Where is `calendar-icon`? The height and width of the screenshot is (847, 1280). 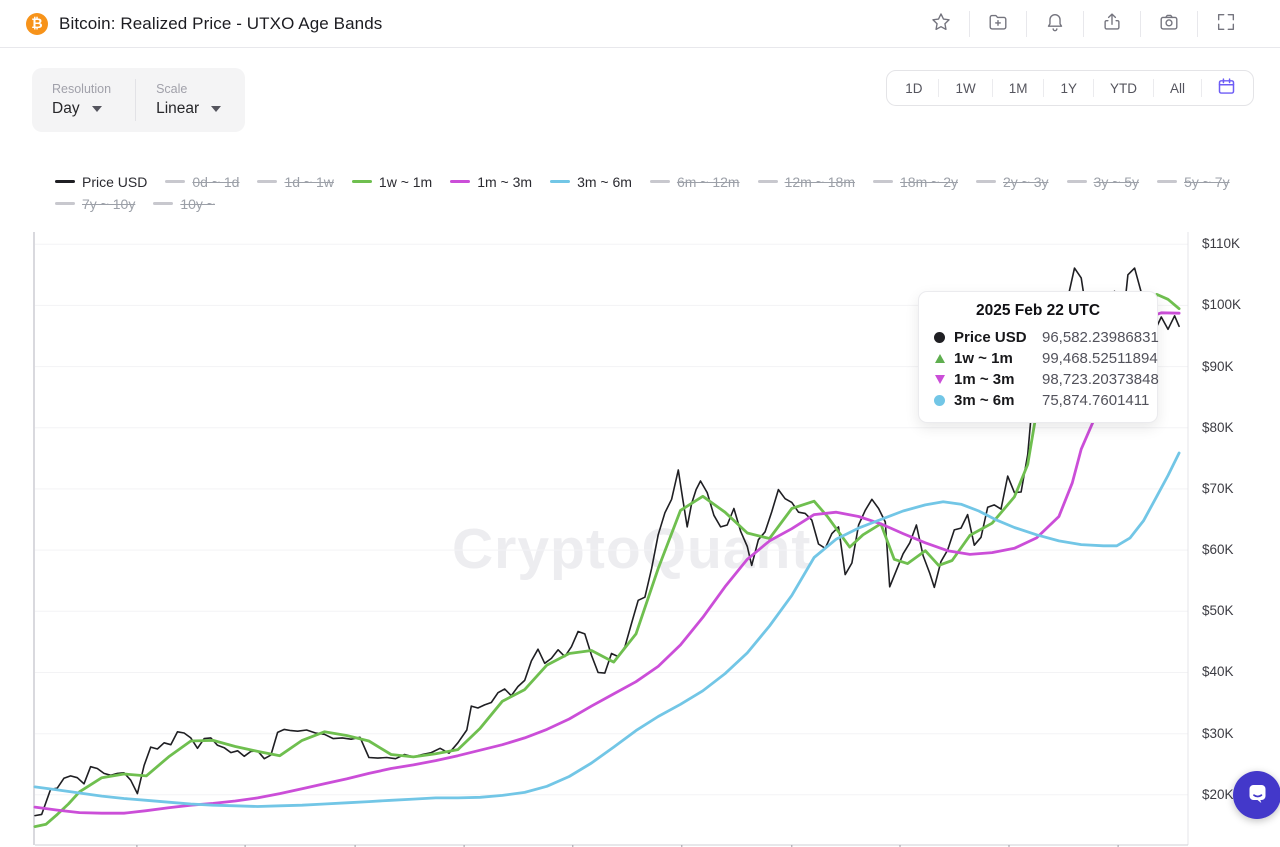 calendar-icon is located at coordinates (1226, 88).